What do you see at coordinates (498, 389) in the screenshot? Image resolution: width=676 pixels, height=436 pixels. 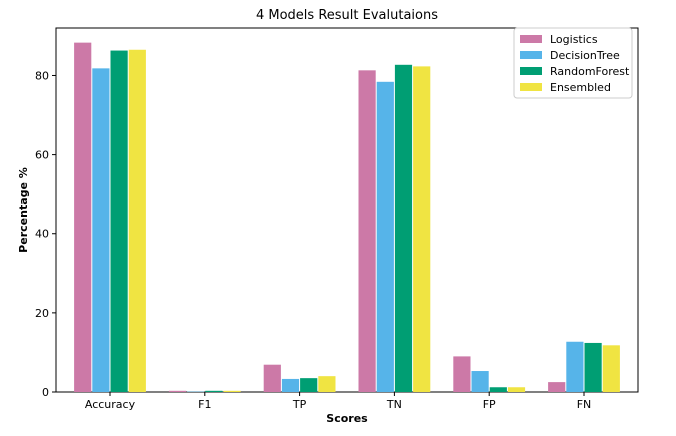 I see `bar-randomforest-fp` at bounding box center [498, 389].